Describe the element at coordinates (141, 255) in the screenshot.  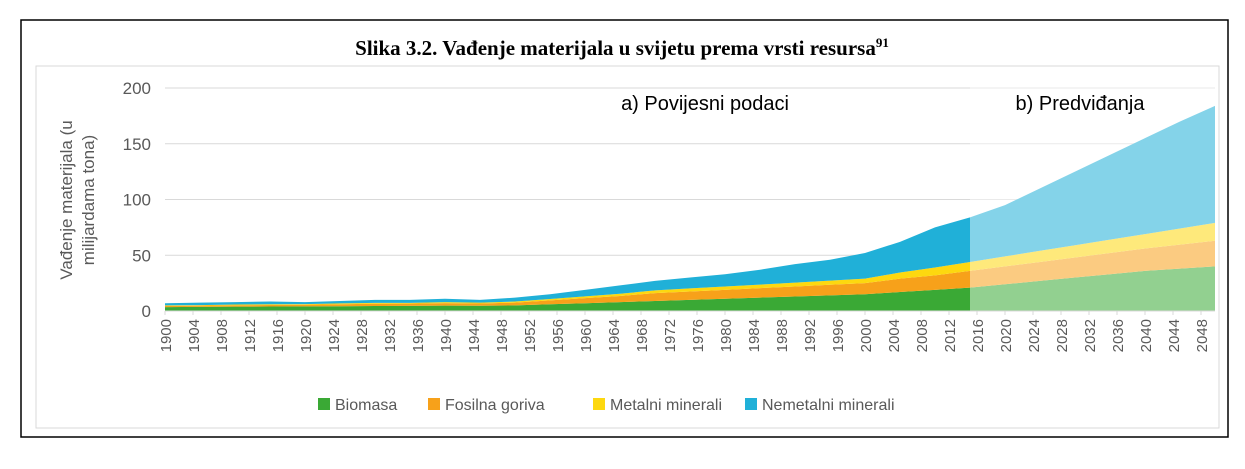
I see `y-tick-label: 50` at that location.